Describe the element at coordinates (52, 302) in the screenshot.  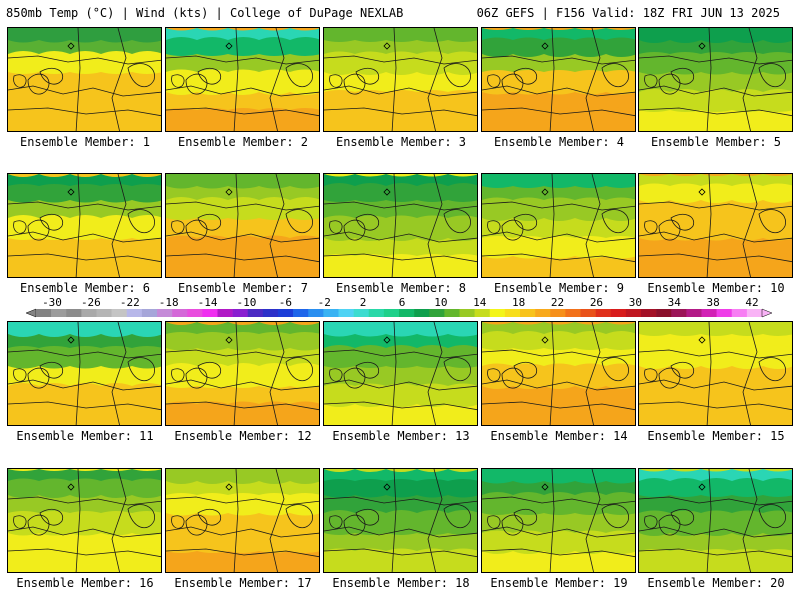
I see `colorbar-tick-label: -30` at that location.